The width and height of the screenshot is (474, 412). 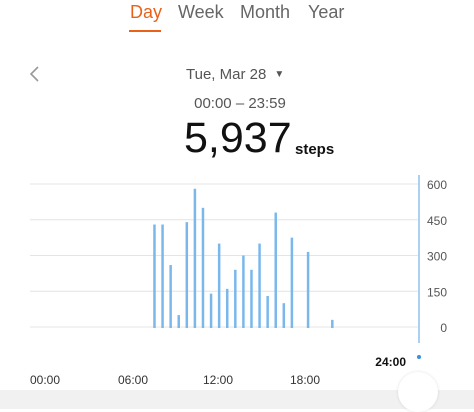 What do you see at coordinates (145, 31) in the screenshot?
I see `active-tab-indicator` at bounding box center [145, 31].